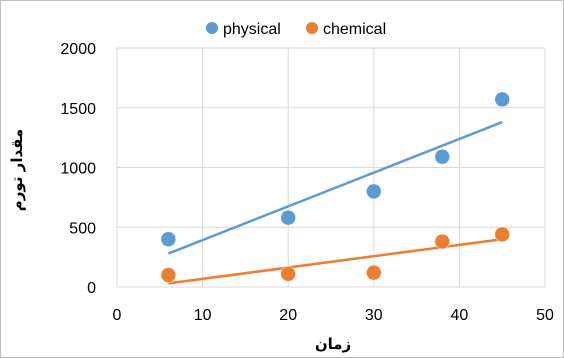  I want to click on x-tick-label: 20, so click(288, 315).